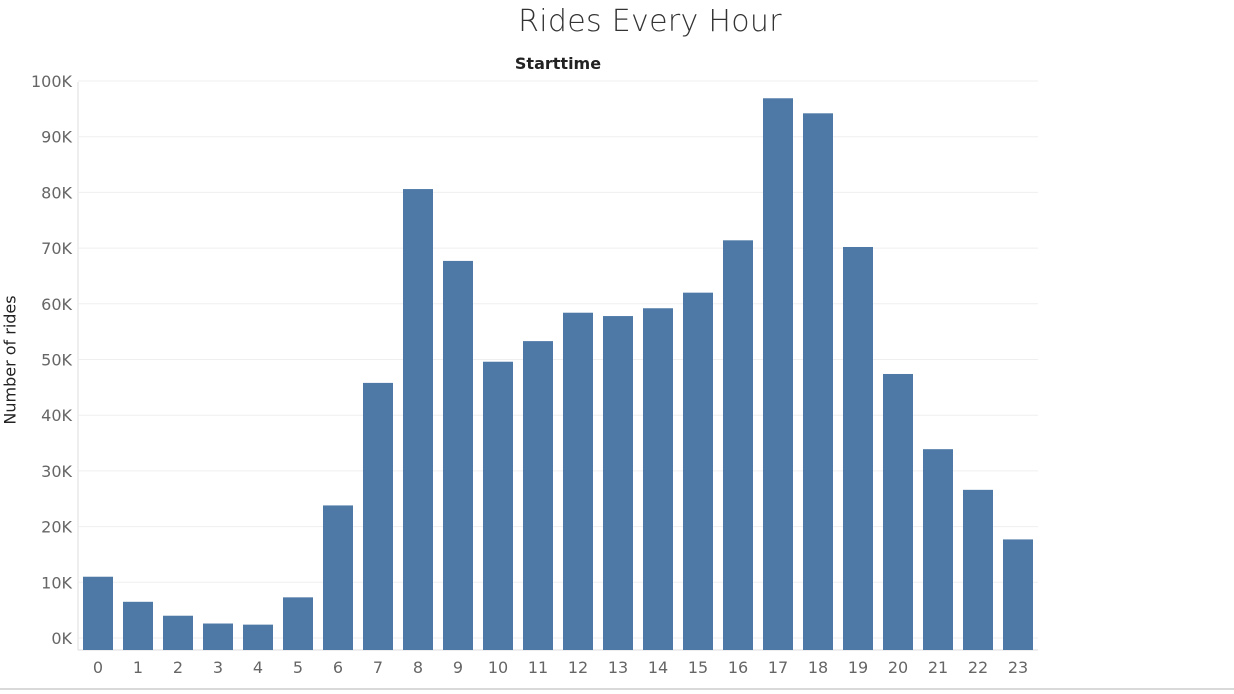 The width and height of the screenshot is (1234, 694). Describe the element at coordinates (61, 638) in the screenshot. I see `y-tick-label: 0K` at that location.